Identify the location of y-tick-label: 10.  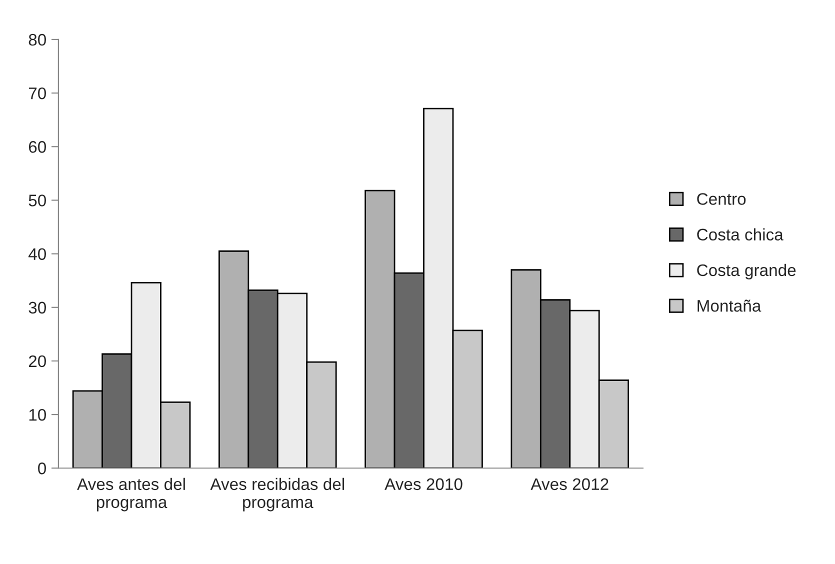
(37, 414).